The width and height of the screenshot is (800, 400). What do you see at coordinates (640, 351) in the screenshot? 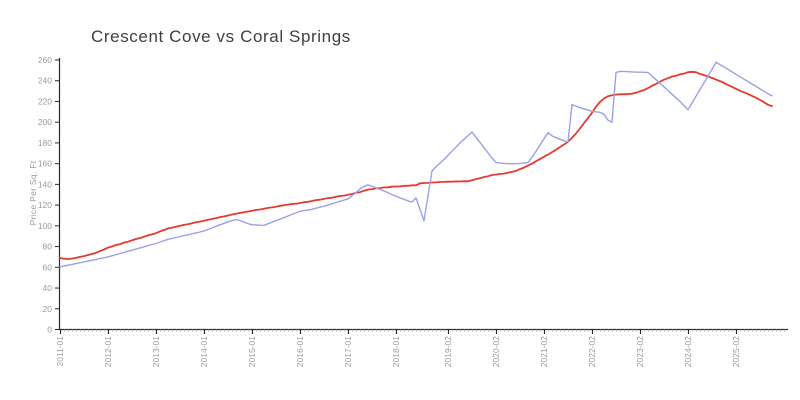
I see `x-tick-label: 2023-02` at bounding box center [640, 351].